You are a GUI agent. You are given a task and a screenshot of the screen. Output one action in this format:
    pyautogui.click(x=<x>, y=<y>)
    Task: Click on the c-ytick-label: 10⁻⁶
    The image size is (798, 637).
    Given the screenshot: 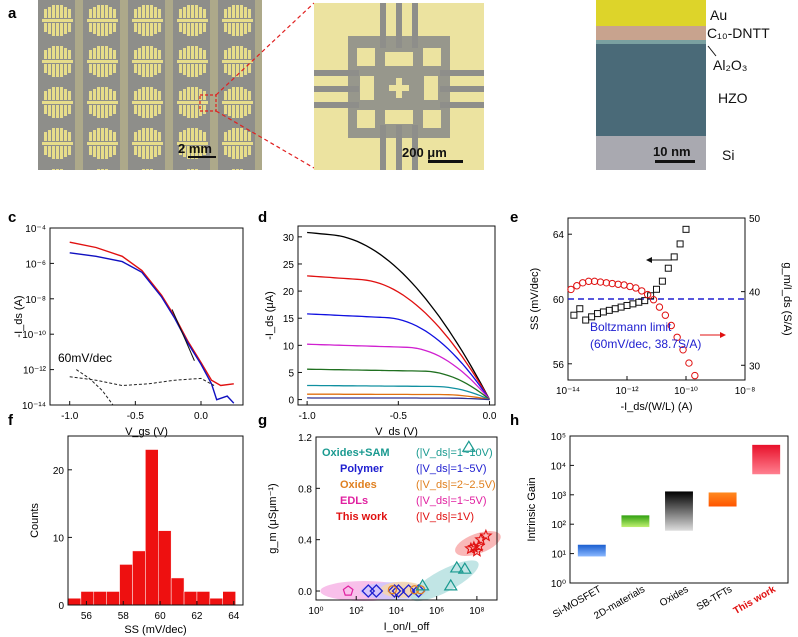 What is the action you would take?
    pyautogui.click(x=35, y=264)
    